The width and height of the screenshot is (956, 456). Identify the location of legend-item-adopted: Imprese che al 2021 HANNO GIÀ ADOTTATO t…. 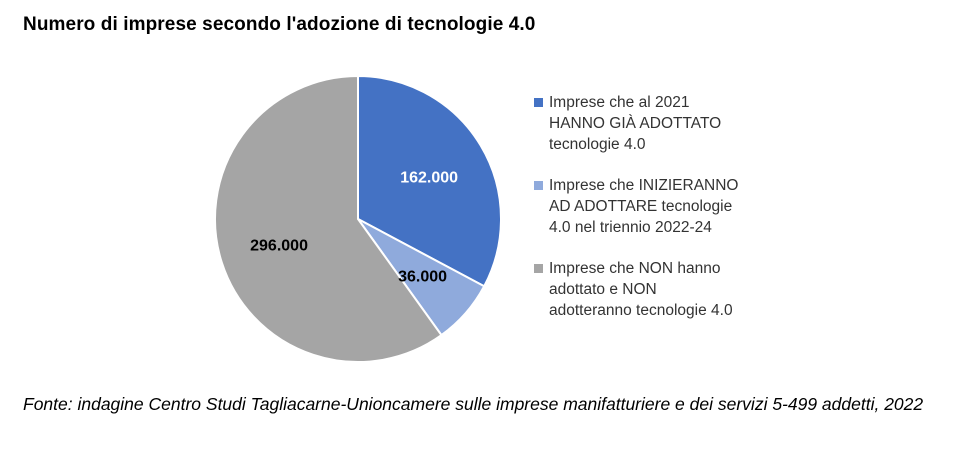
(684, 123).